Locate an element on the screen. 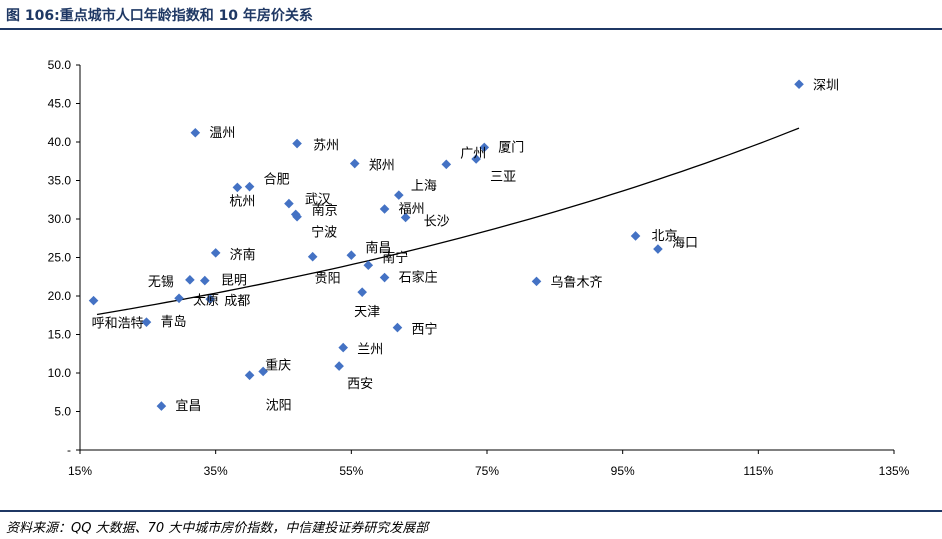 This screenshot has height=539, width=942. data-point-label: 长沙 is located at coordinates (437, 221).